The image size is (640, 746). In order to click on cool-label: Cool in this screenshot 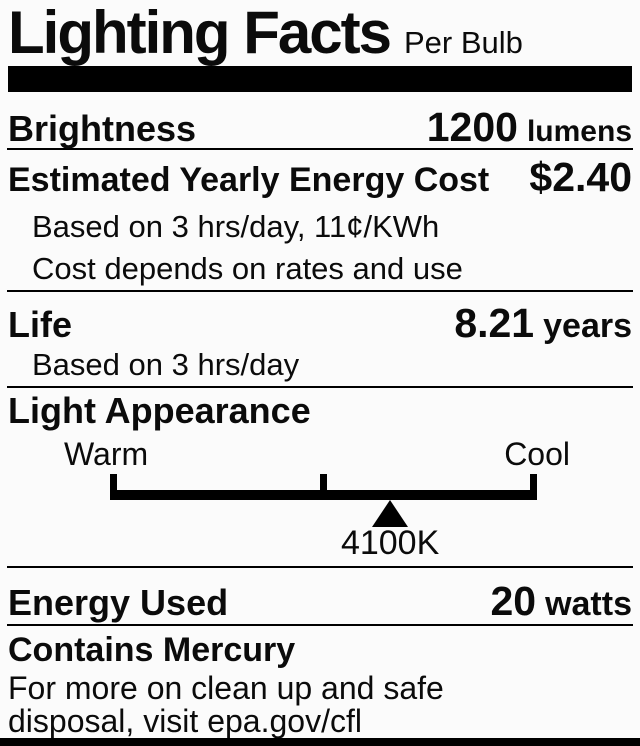, I will do `click(537, 454)`.